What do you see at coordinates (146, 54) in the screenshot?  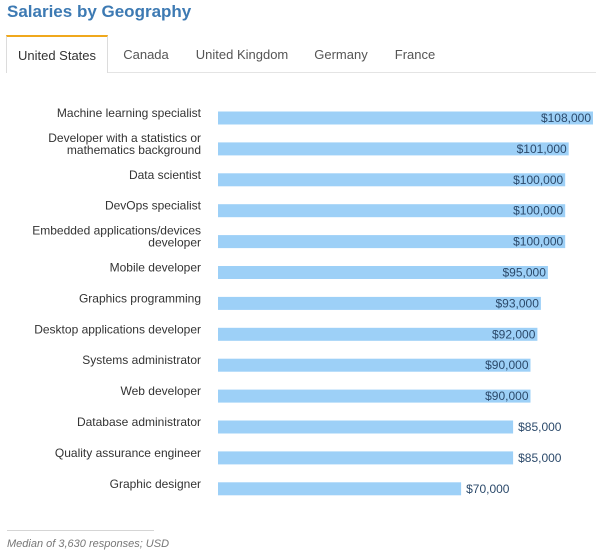 I see `tab-canada: Canada` at bounding box center [146, 54].